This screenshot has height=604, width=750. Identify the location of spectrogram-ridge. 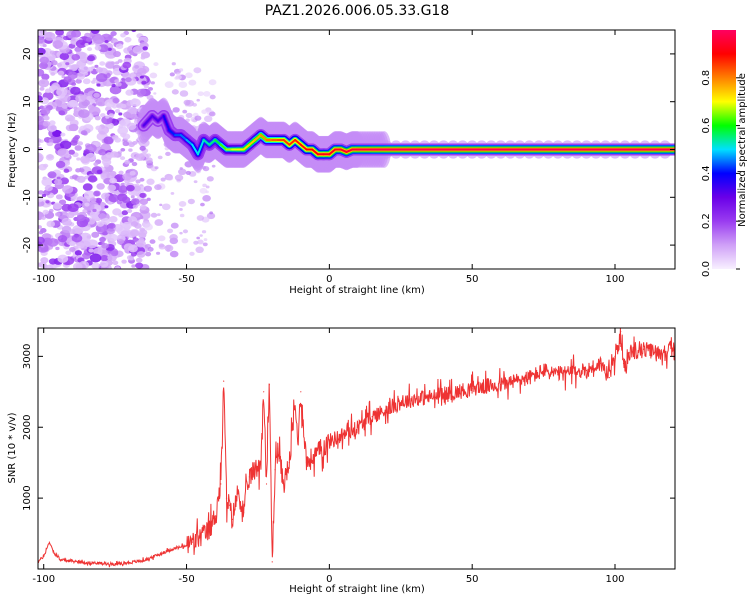
(405, 135).